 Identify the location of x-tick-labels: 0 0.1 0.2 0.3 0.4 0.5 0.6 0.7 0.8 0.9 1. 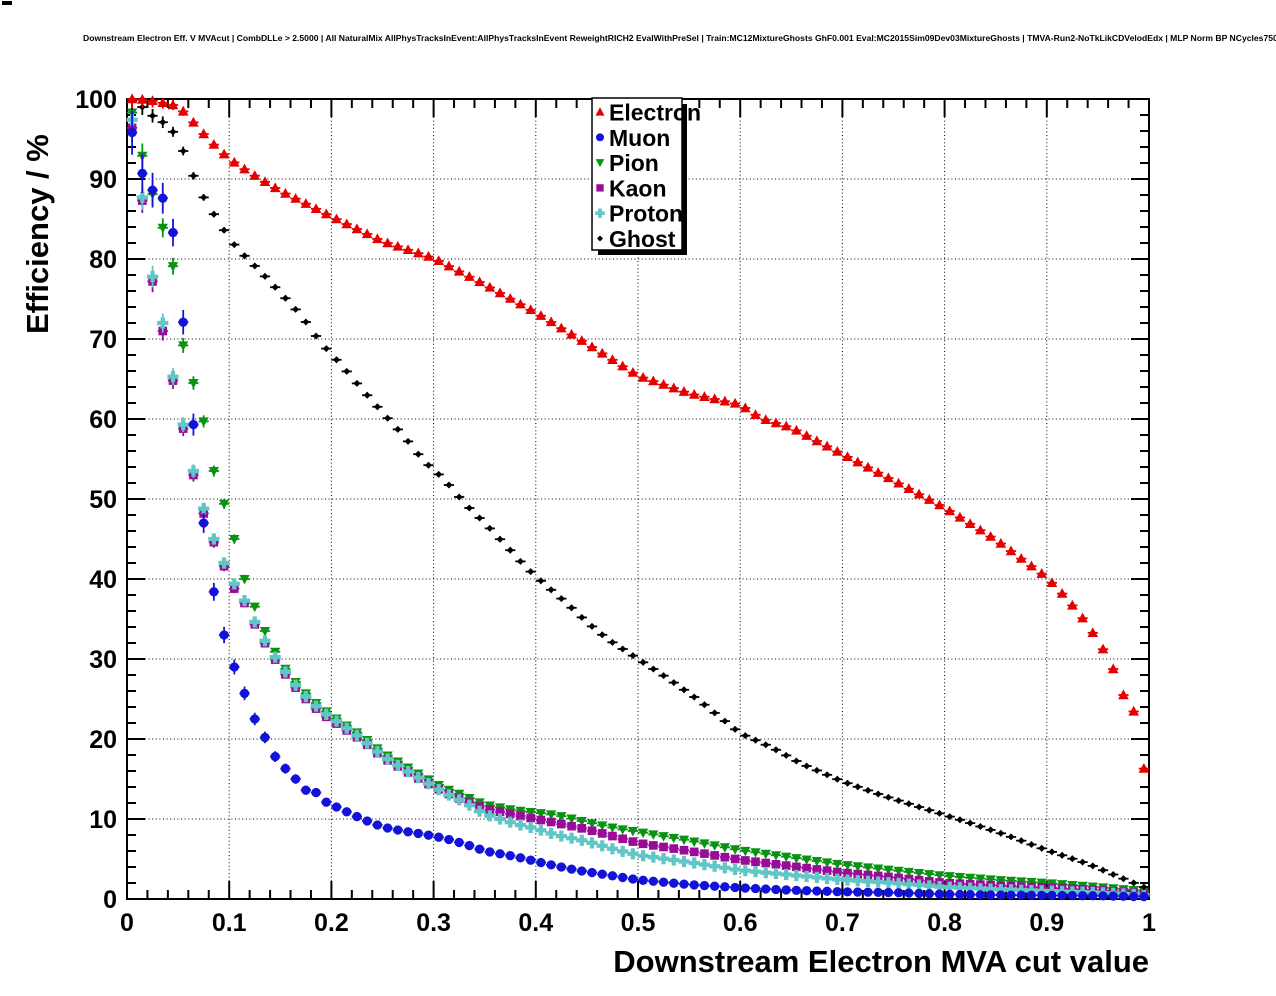
(638, 923).